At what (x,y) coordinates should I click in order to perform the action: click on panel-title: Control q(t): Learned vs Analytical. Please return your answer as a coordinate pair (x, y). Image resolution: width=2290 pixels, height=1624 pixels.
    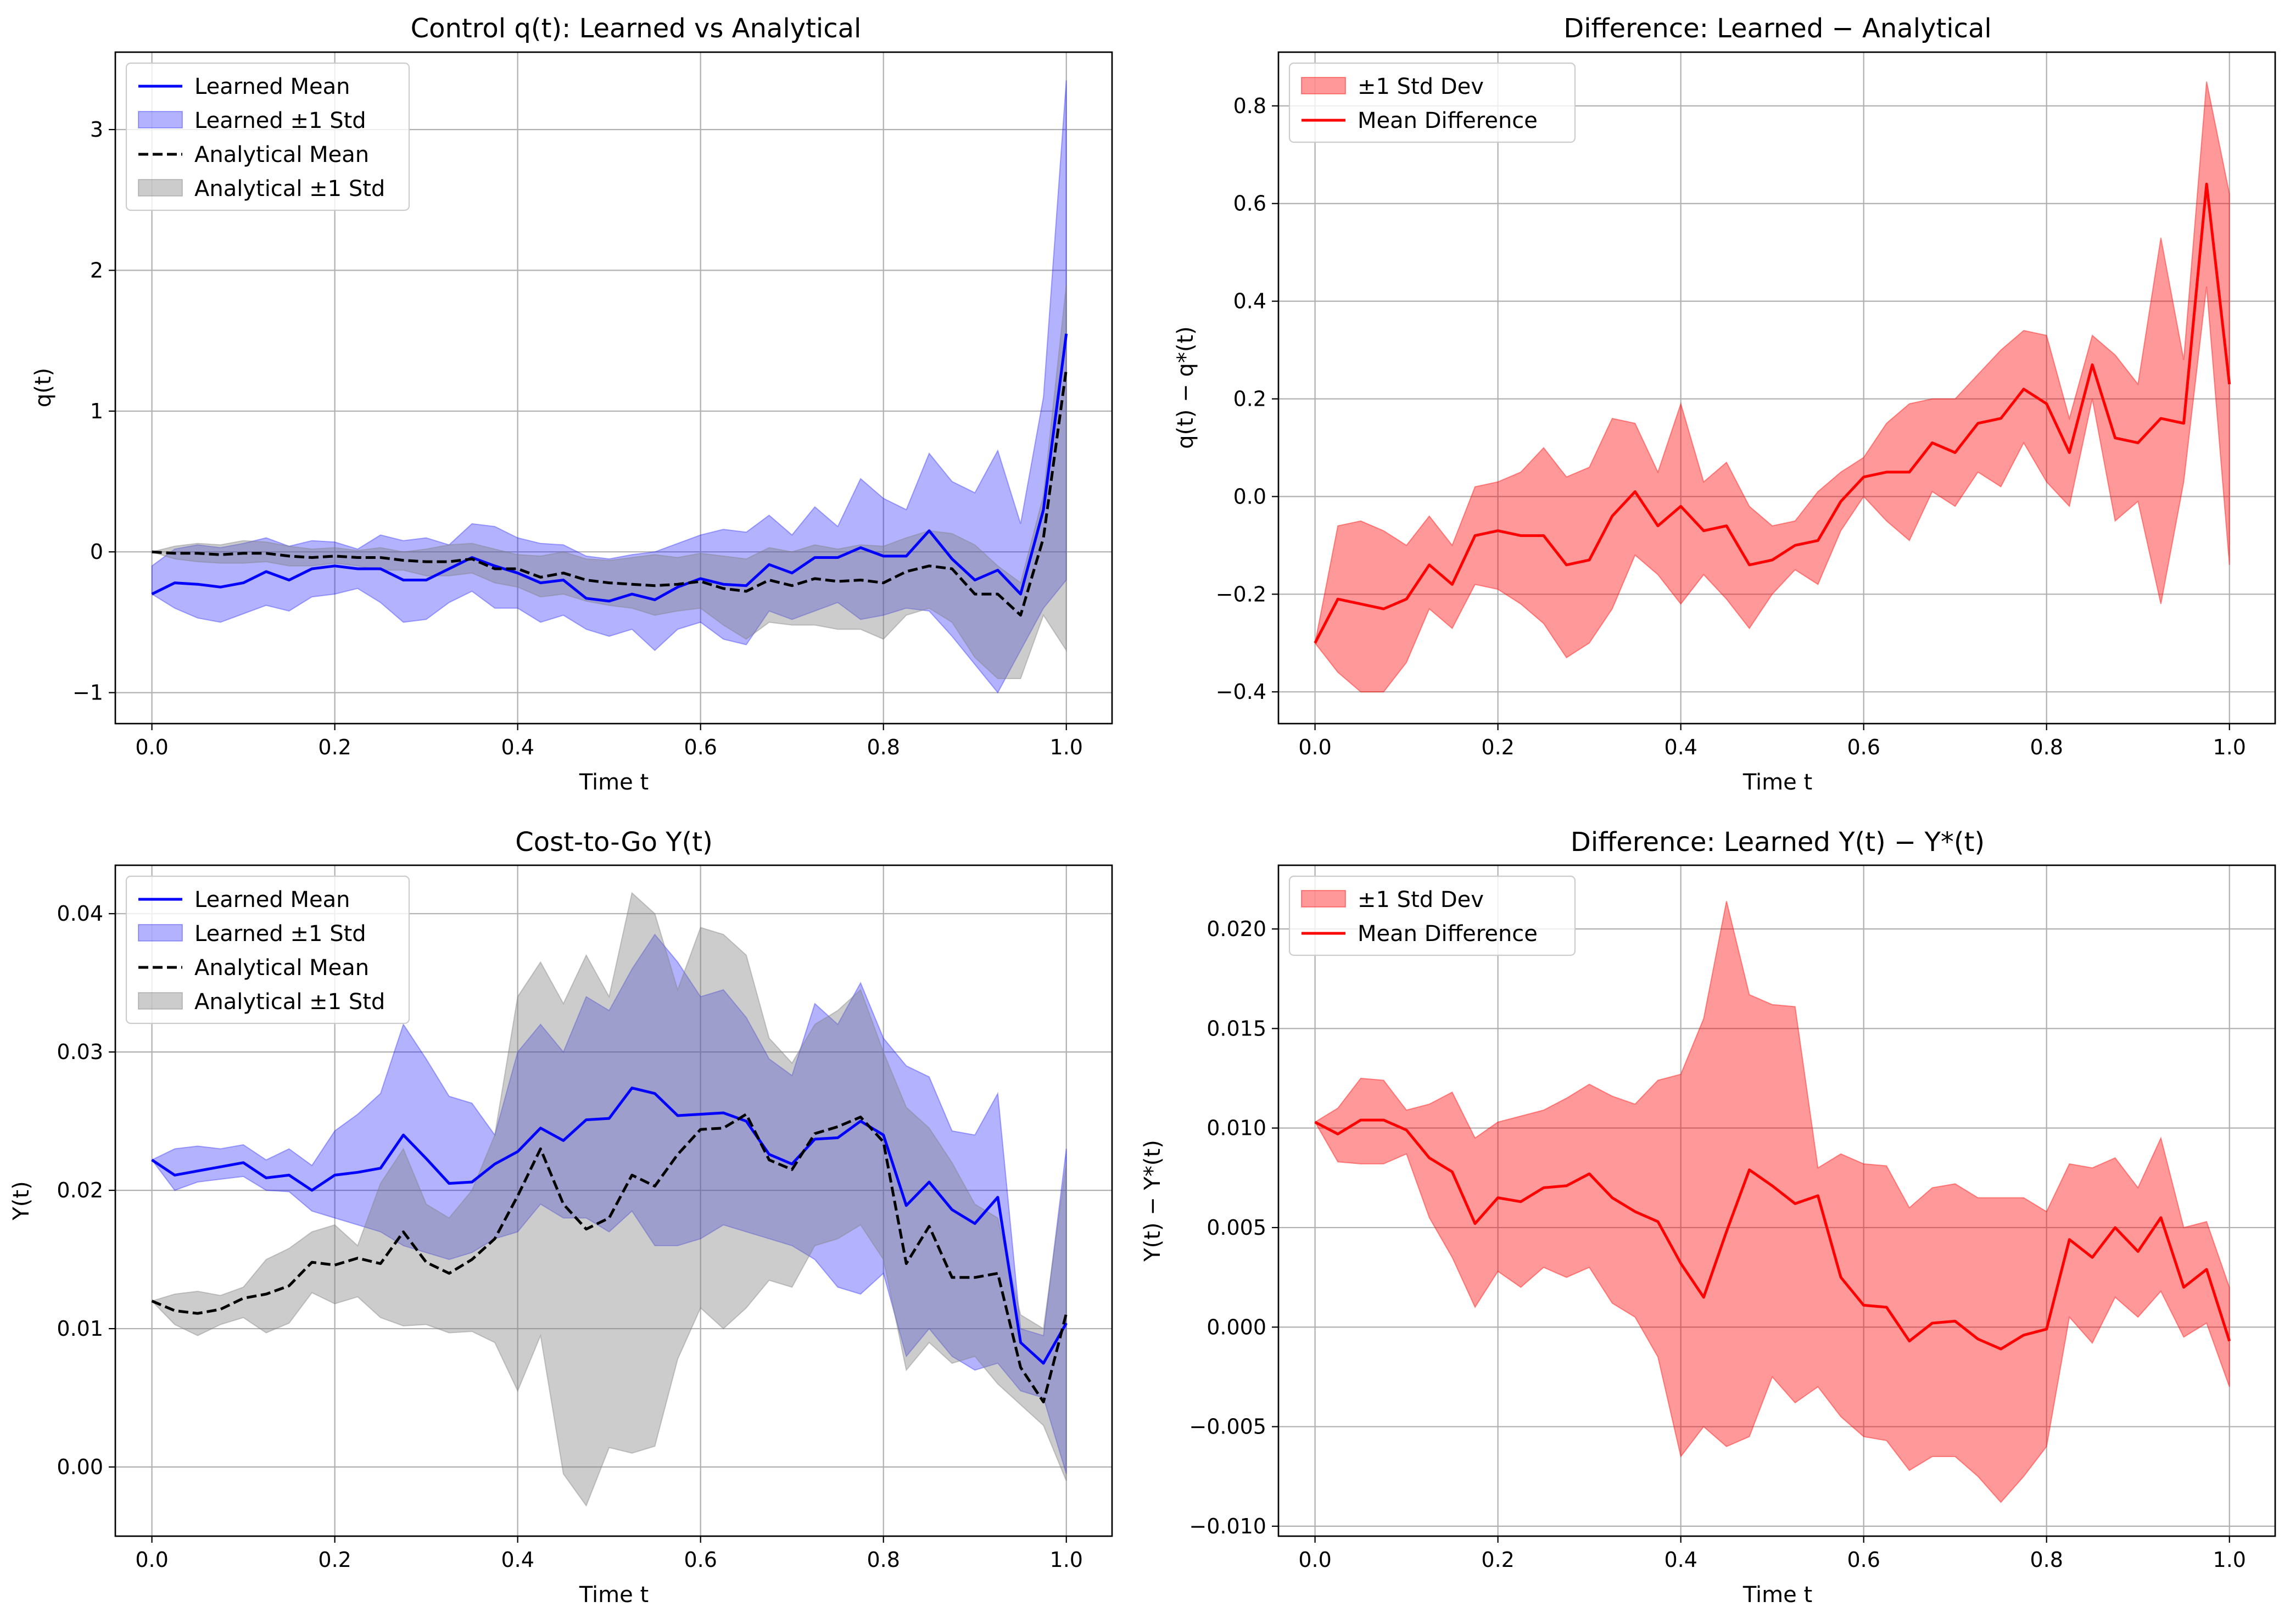
    Looking at the image, I should click on (636, 29).